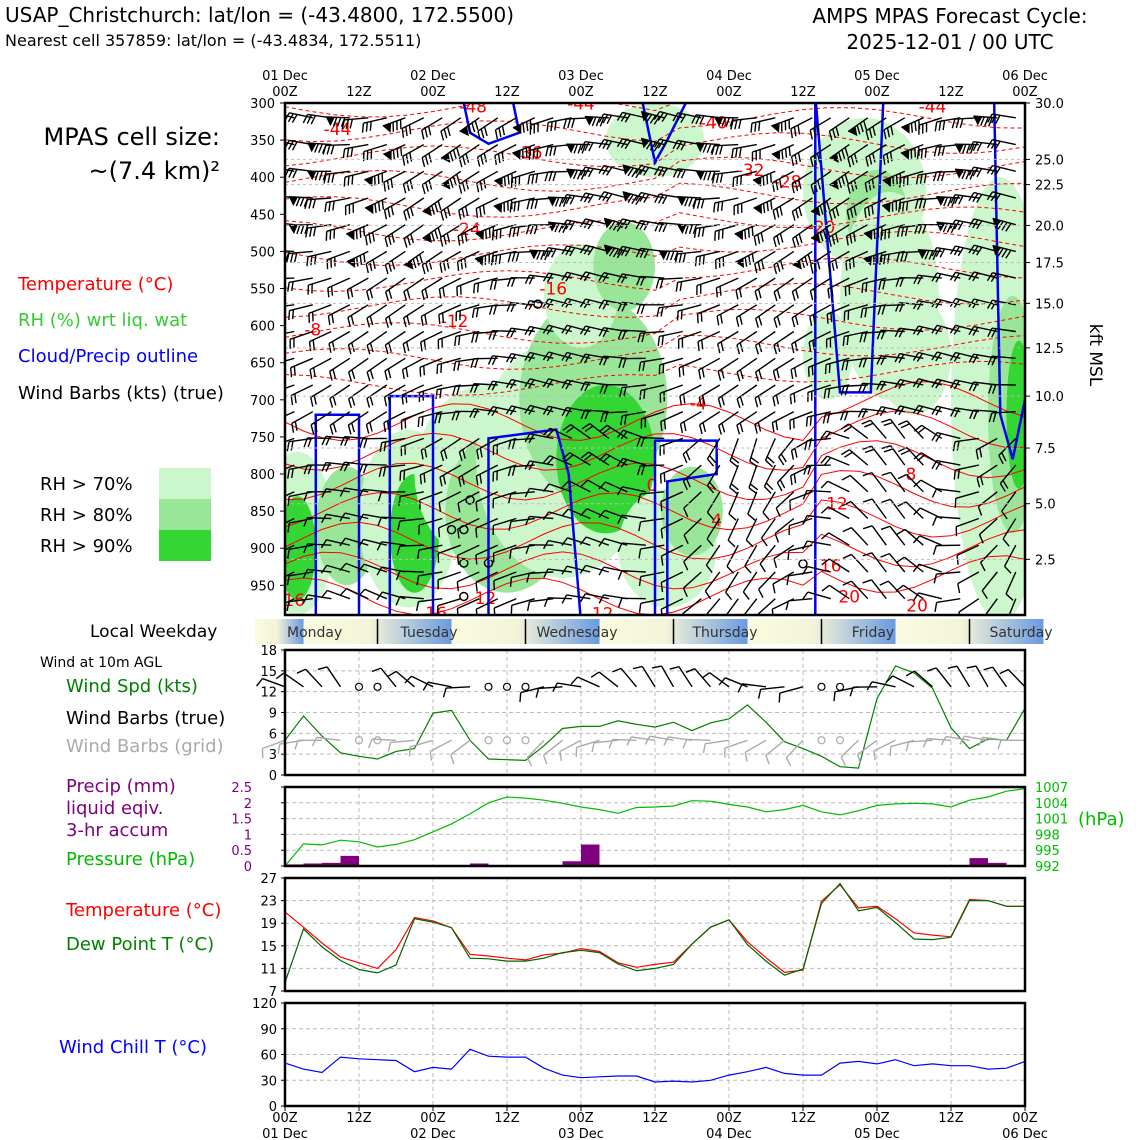  I want to click on bottom-hour-label: 00Z, so click(433, 1118).